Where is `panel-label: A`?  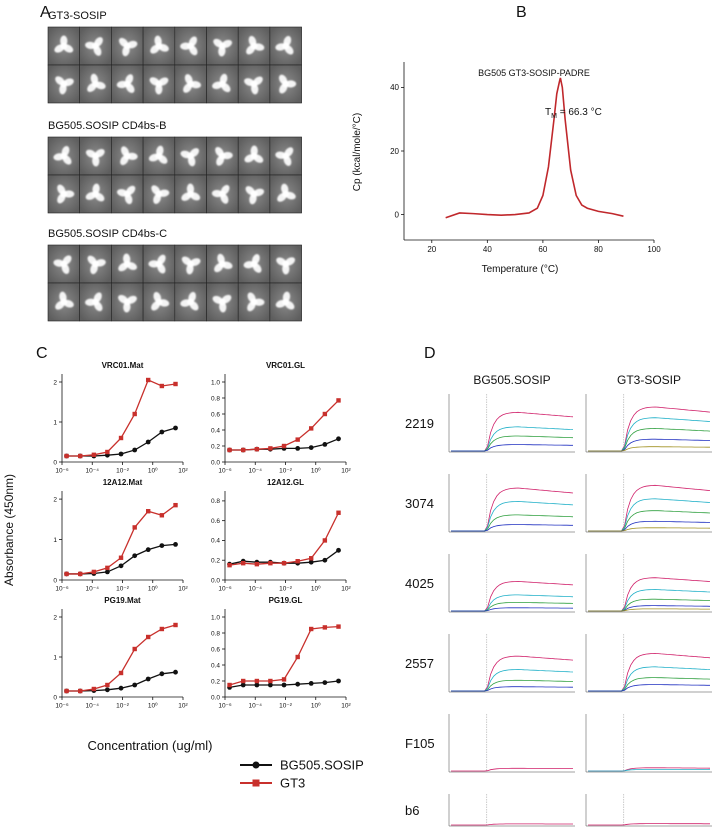
panel-label: A is located at coordinates (45, 12).